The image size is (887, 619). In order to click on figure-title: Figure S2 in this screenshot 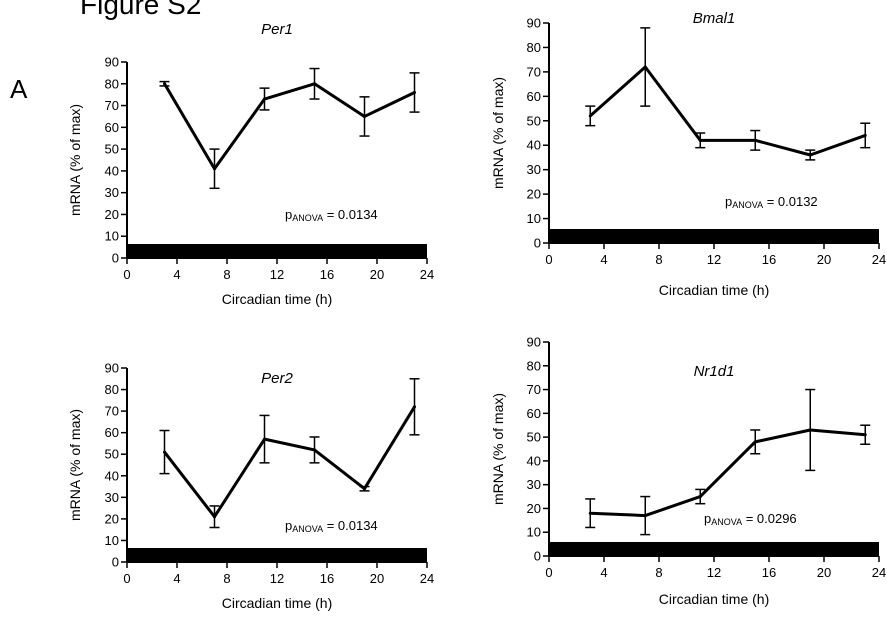, I will do `click(141, 10)`.